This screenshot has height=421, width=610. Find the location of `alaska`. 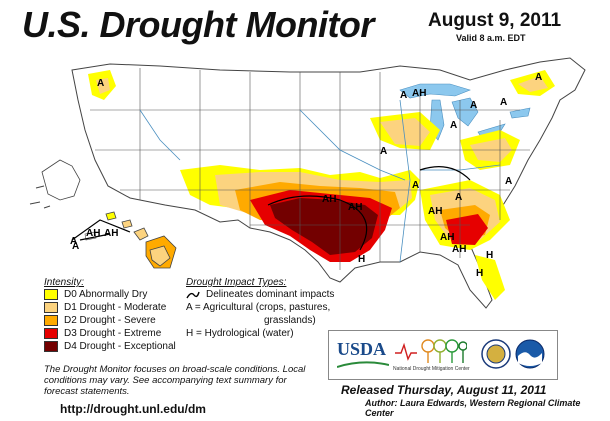

alaska is located at coordinates (61, 180).